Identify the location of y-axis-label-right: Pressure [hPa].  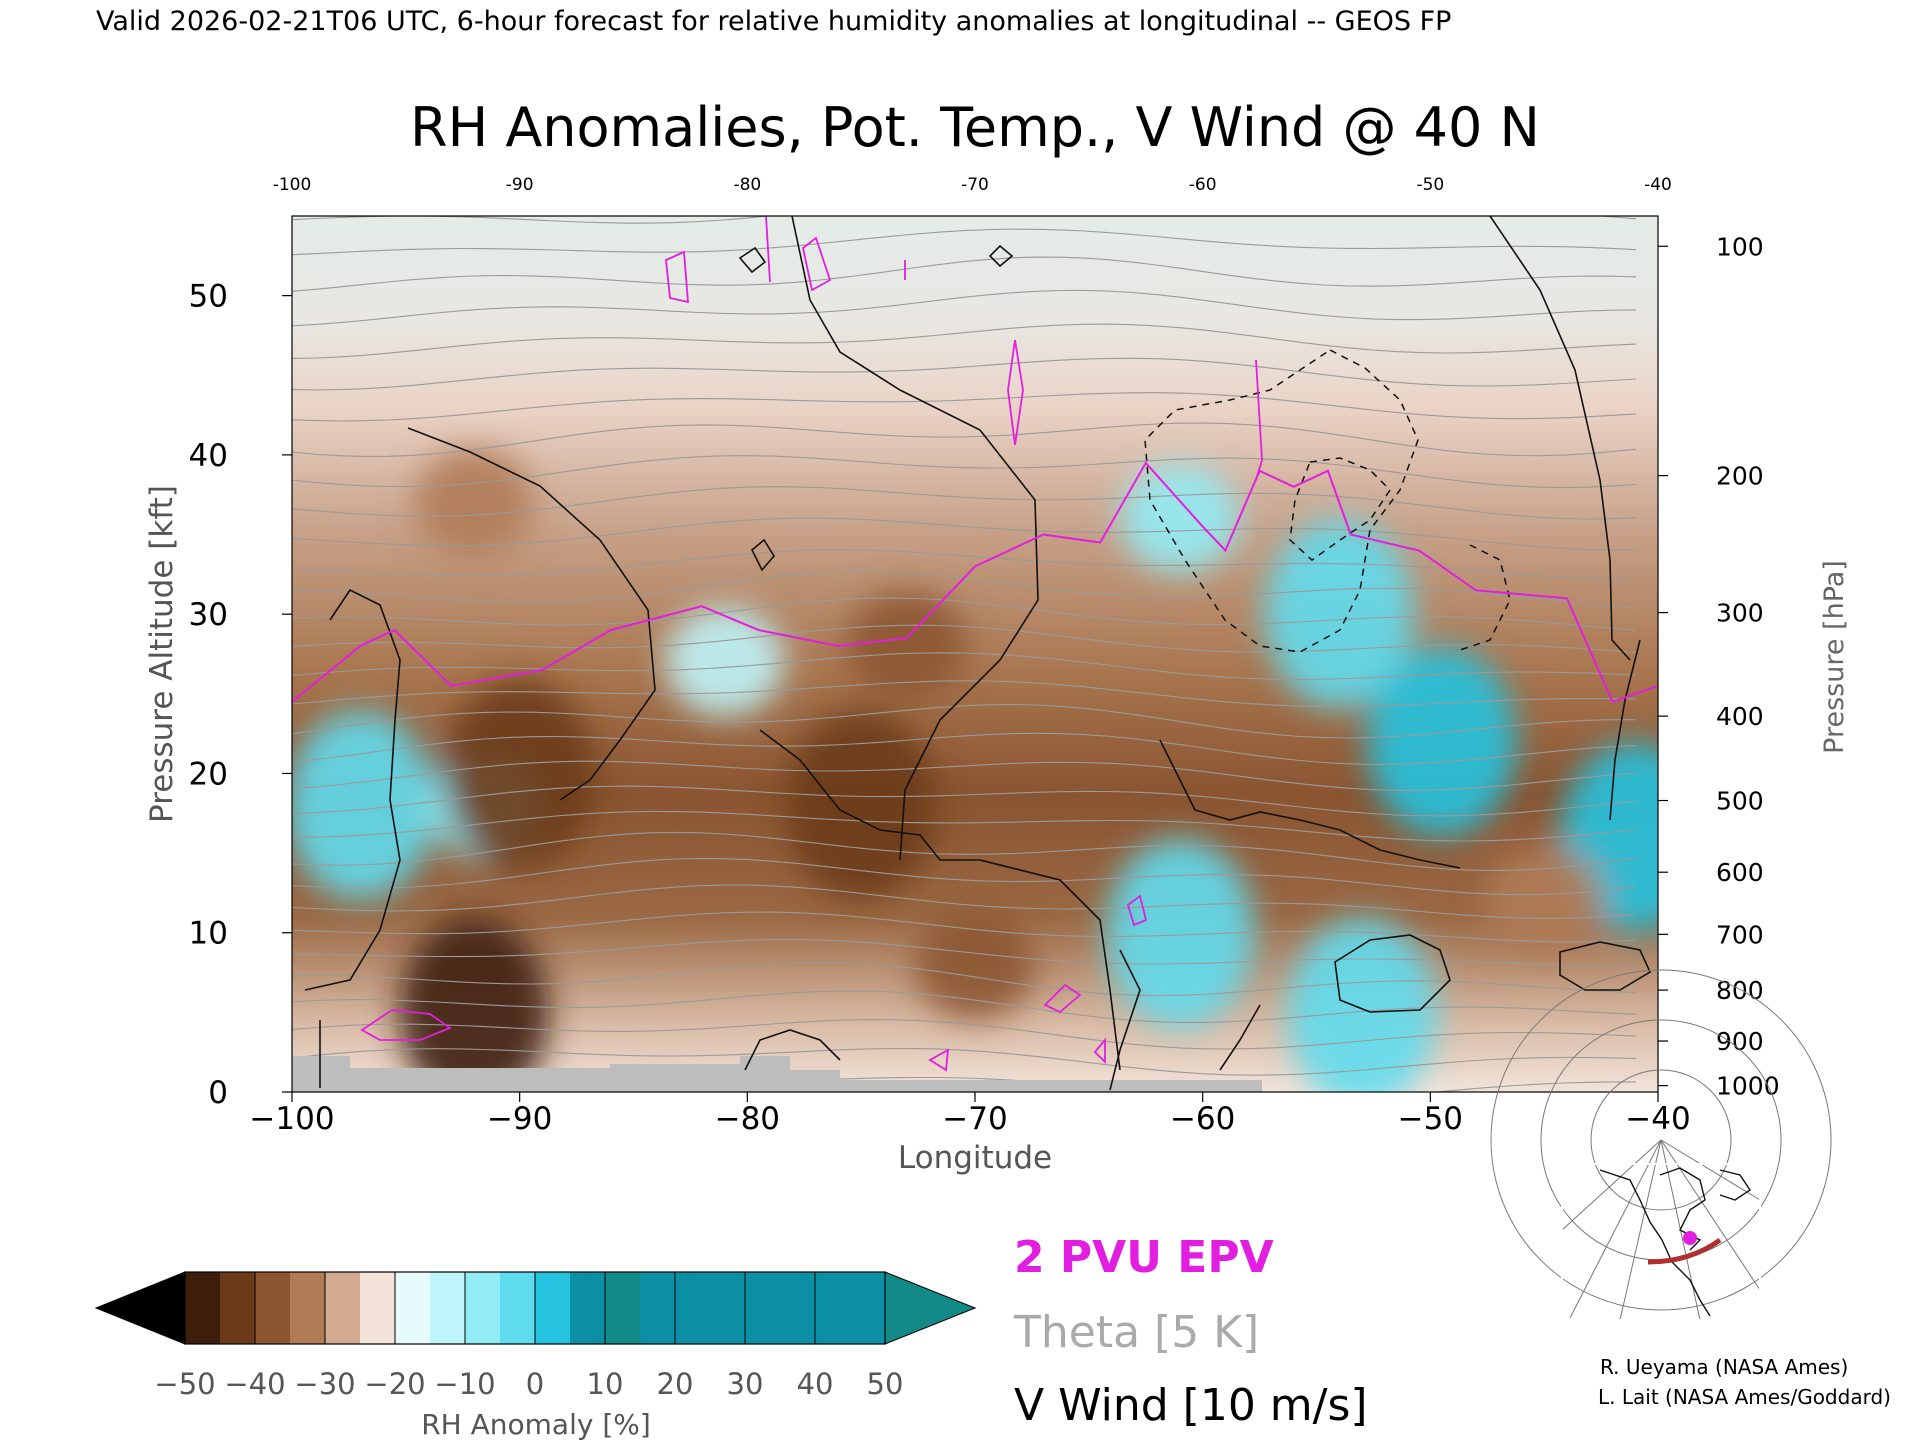
(1834, 657).